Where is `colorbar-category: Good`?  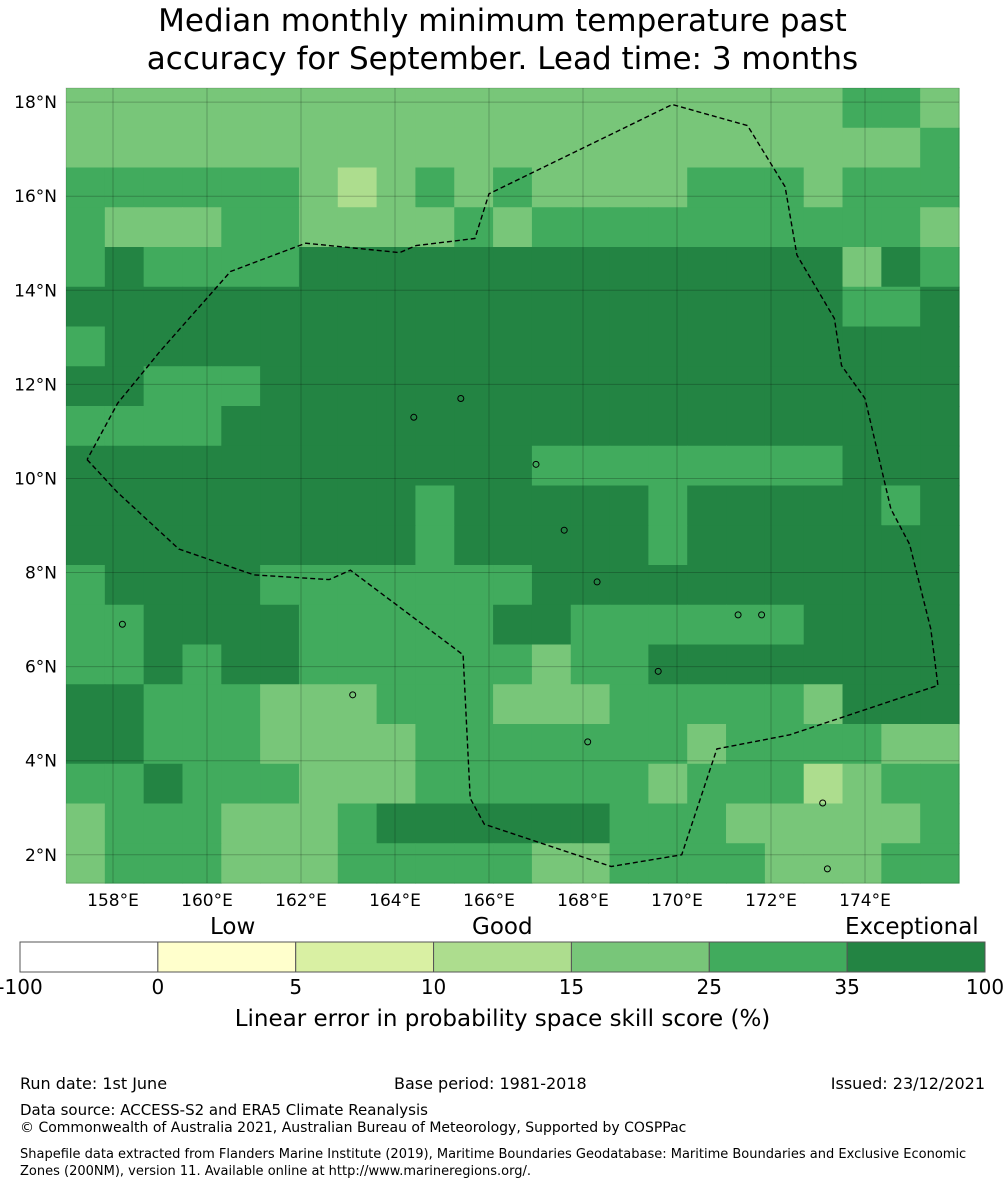
colorbar-category: Good is located at coordinates (502, 927).